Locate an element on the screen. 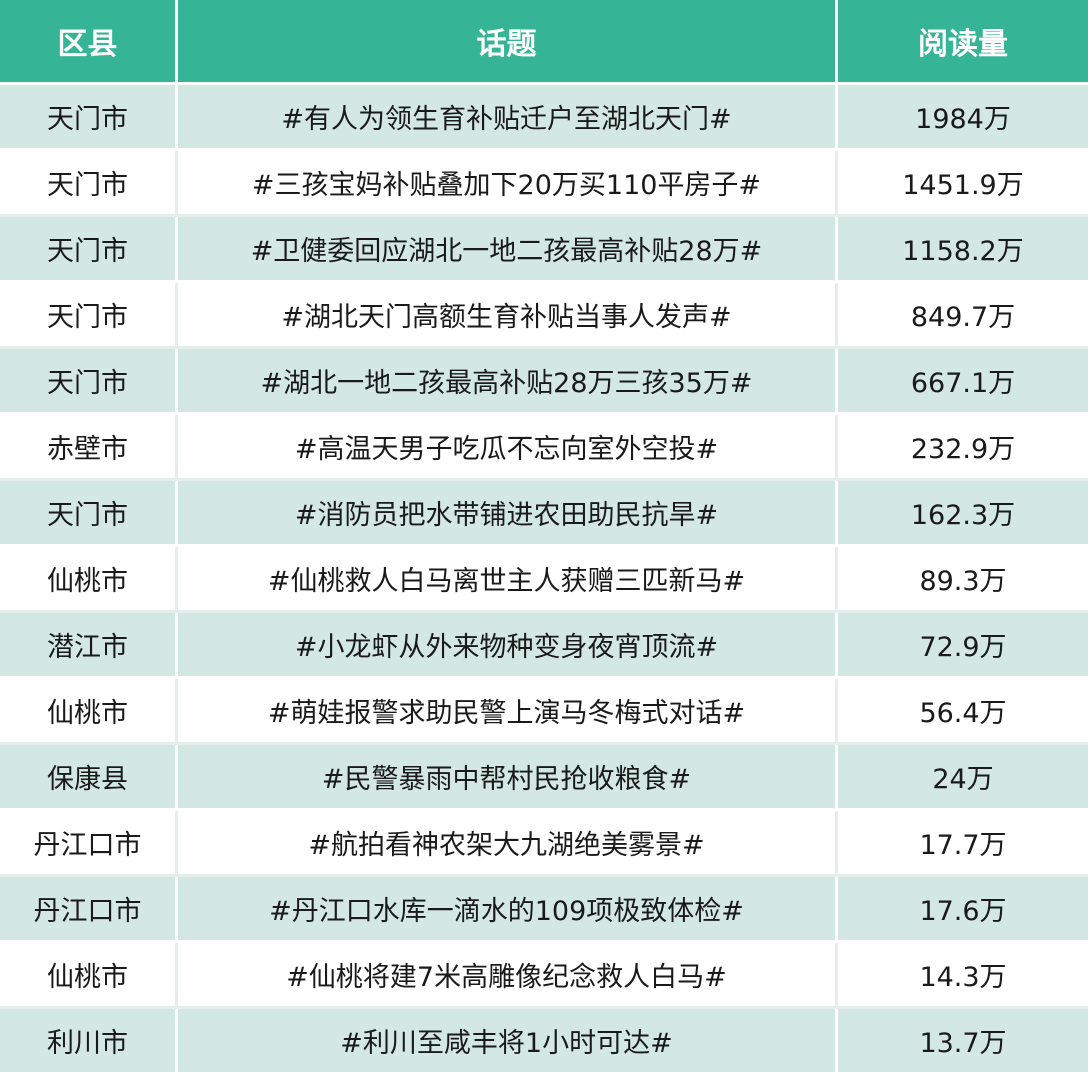 The height and width of the screenshot is (1078, 1088). district-cell: 利川市 is located at coordinates (89, 1042).